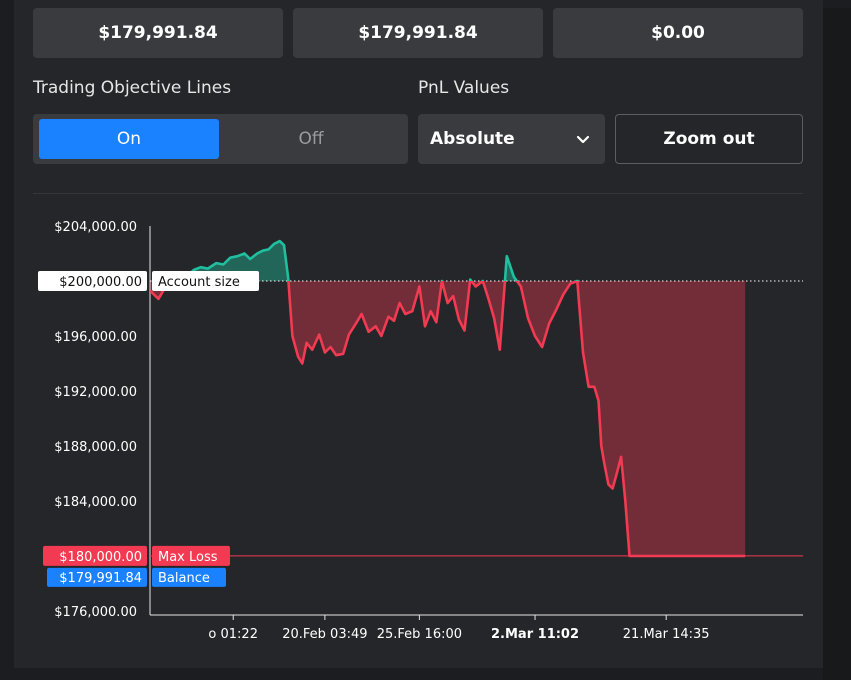  What do you see at coordinates (95, 392) in the screenshot?
I see `y-tick-label: $192,000.00` at bounding box center [95, 392].